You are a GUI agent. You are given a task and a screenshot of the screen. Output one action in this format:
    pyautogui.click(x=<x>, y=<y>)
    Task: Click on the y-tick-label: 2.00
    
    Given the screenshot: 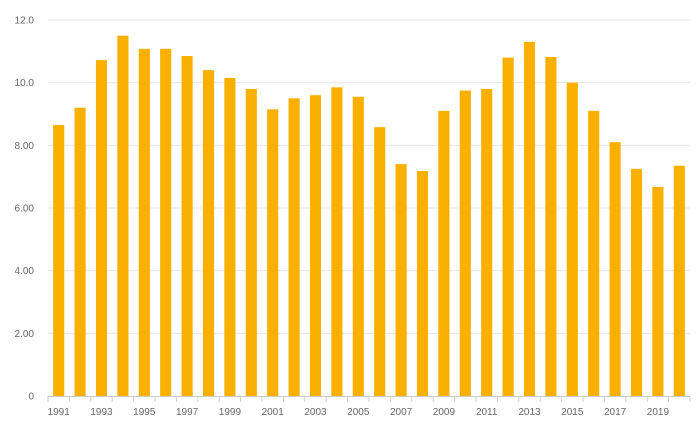 What is the action you would take?
    pyautogui.click(x=25, y=334)
    